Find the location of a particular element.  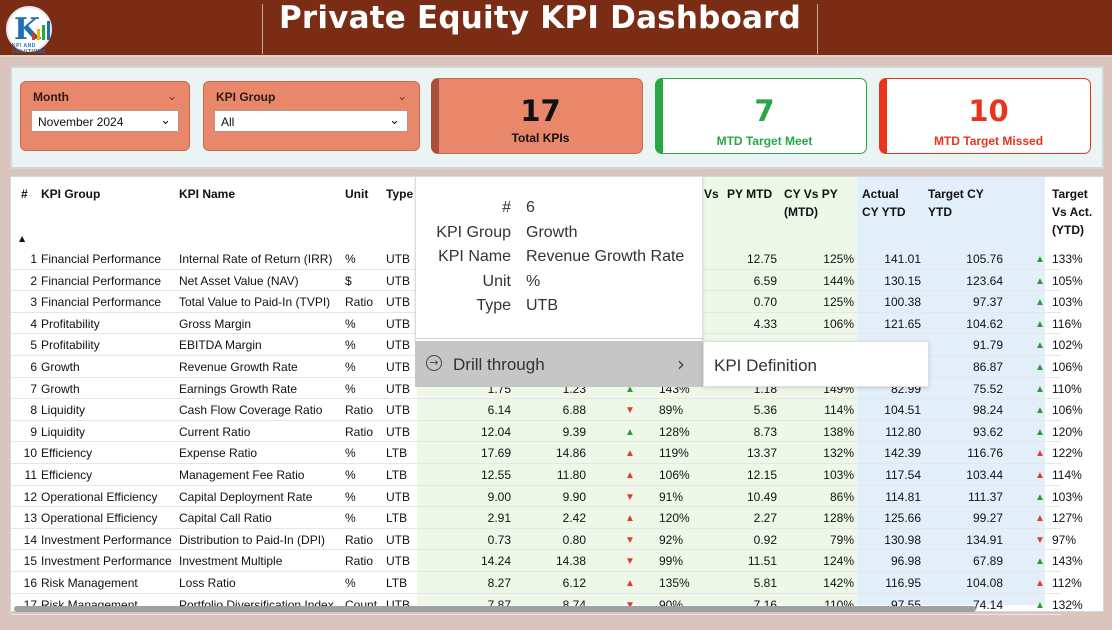

tooltip-field-value: Growth is located at coordinates (552, 232).